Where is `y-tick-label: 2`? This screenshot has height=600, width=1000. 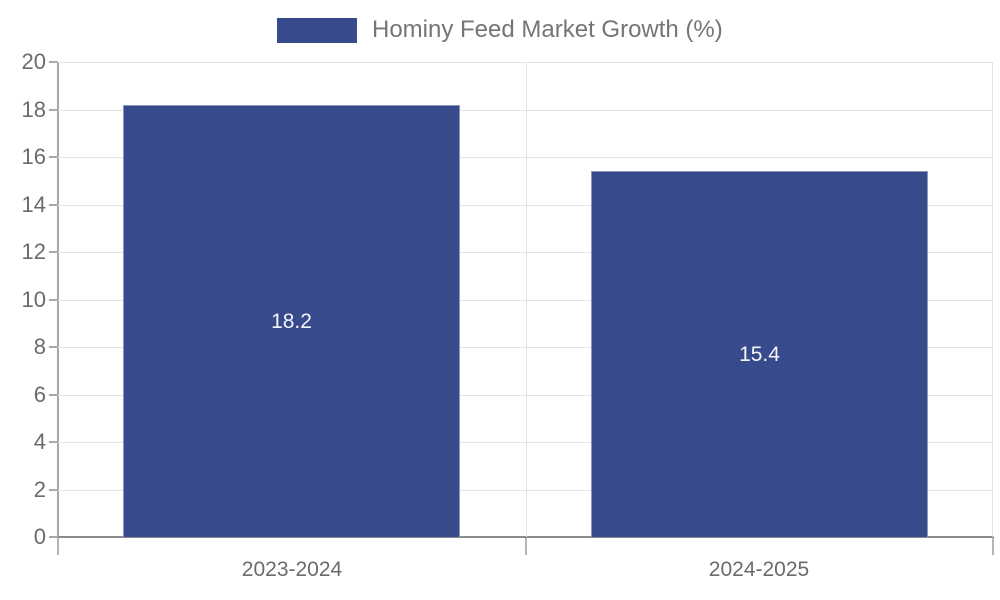 y-tick-label: 2 is located at coordinates (39, 489).